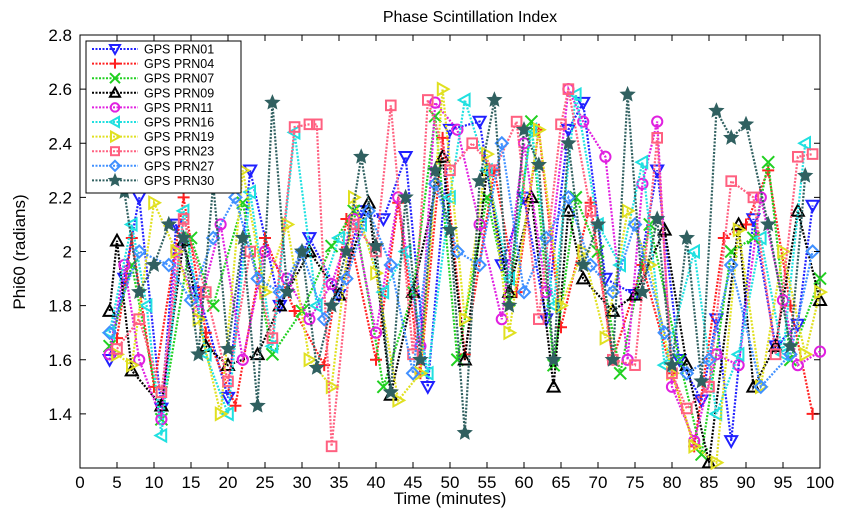 The height and width of the screenshot is (511, 842). Describe the element at coordinates (635, 482) in the screenshot. I see `x-tick-label: 75` at that location.